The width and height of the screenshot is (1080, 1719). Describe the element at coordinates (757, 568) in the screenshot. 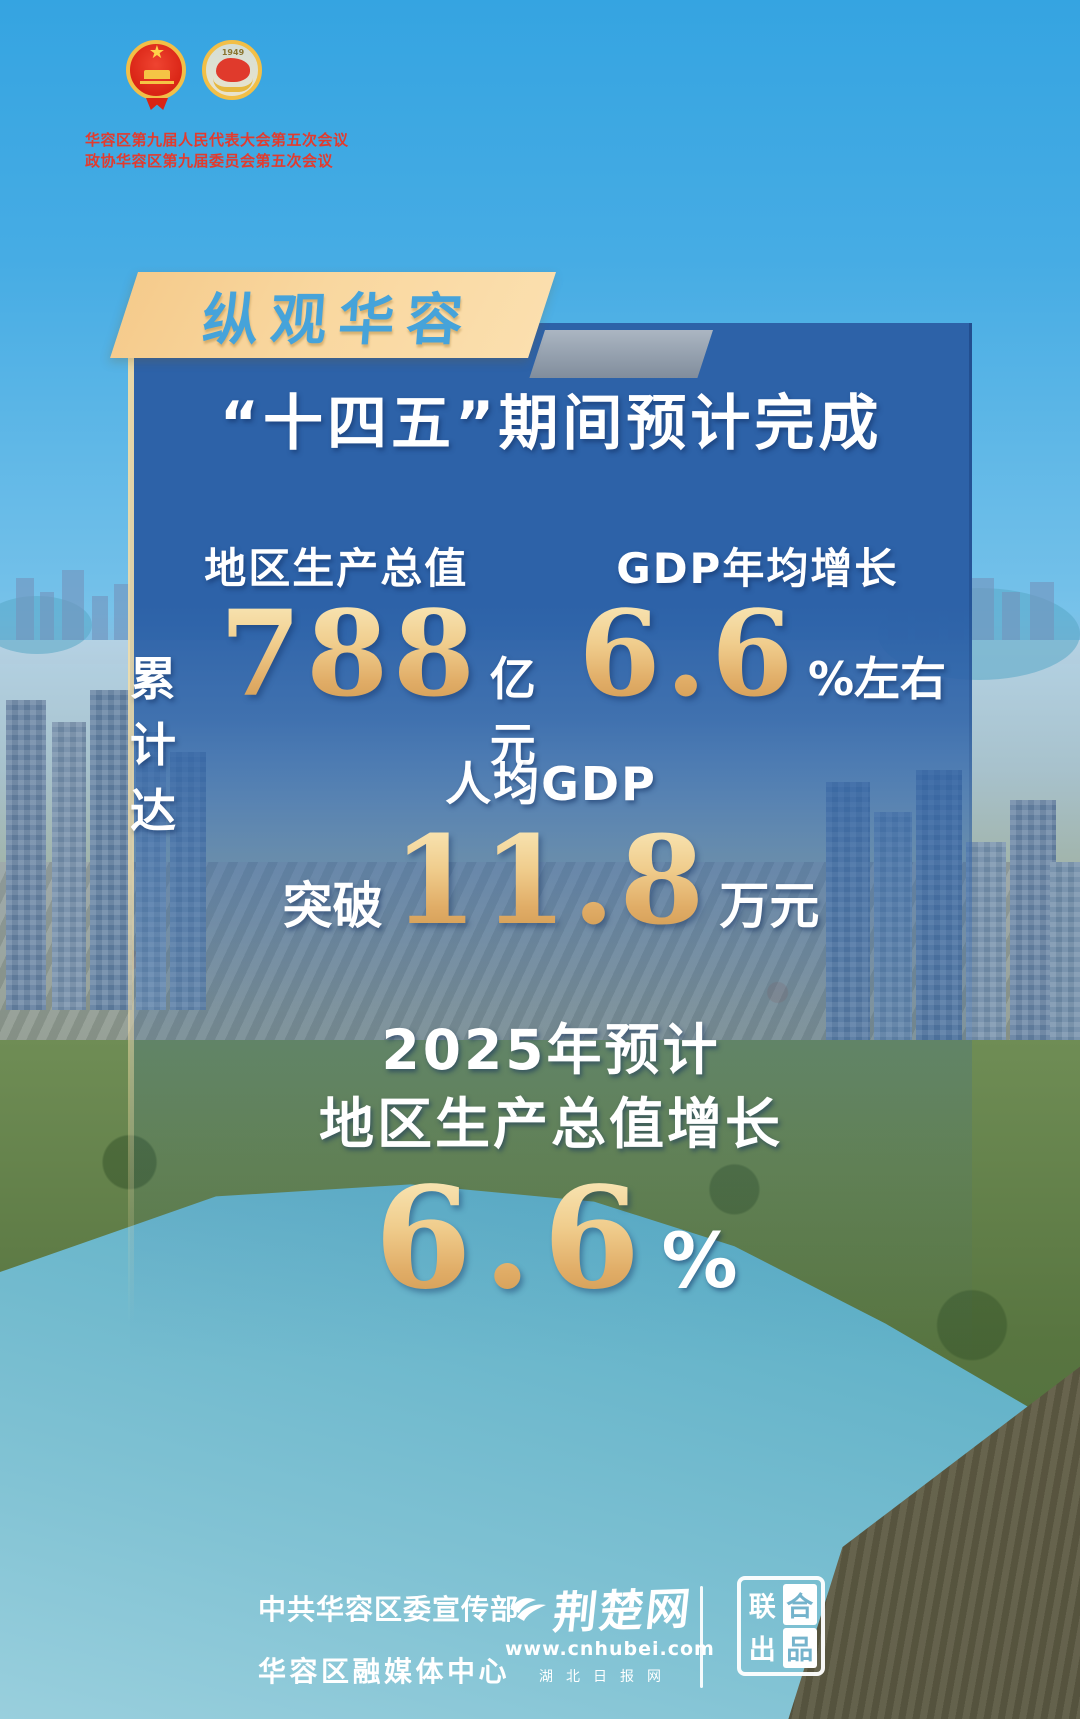

I see `stat-label: GDP年均增长` at that location.